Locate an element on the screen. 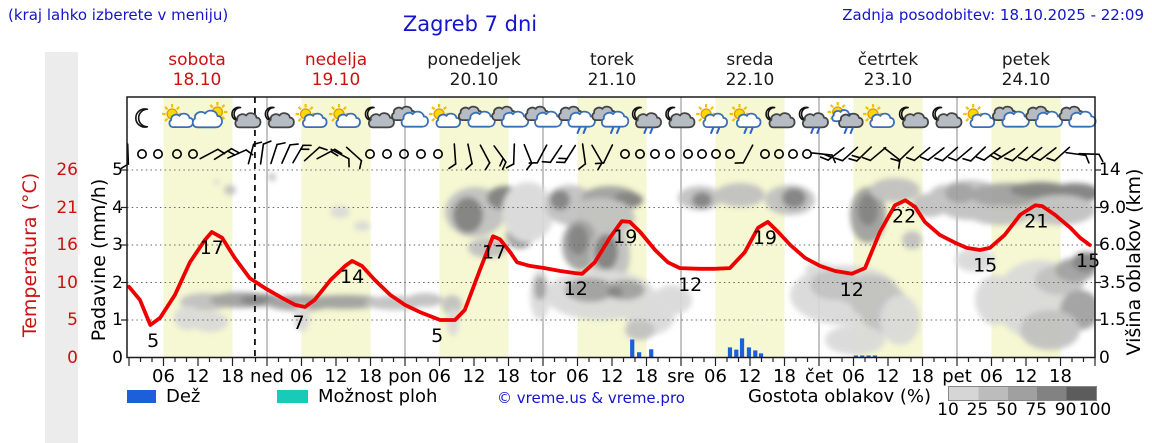  temperature-axis-strip is located at coordinates (61, 247).